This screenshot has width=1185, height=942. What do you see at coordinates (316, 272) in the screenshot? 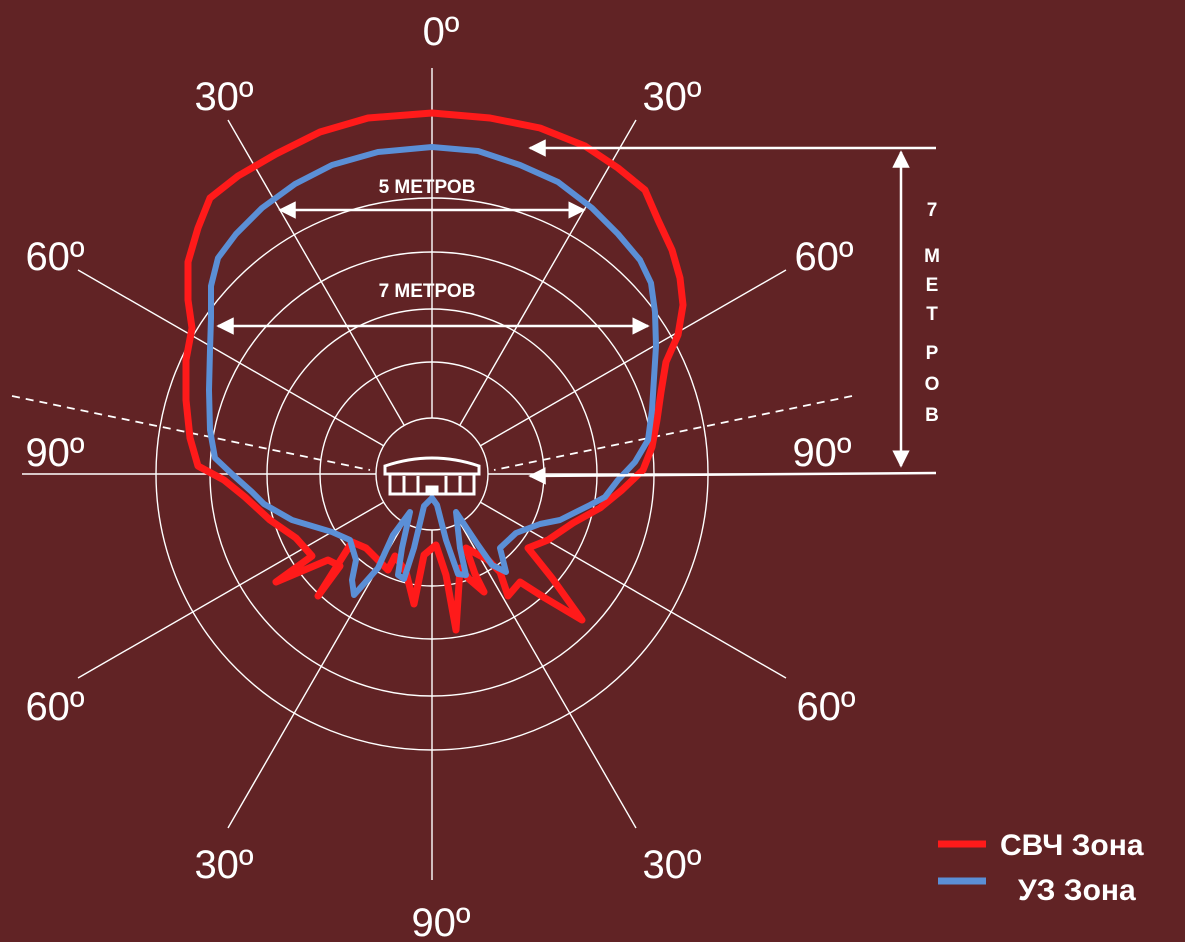
I see `radial-line-30-left` at bounding box center [316, 272].